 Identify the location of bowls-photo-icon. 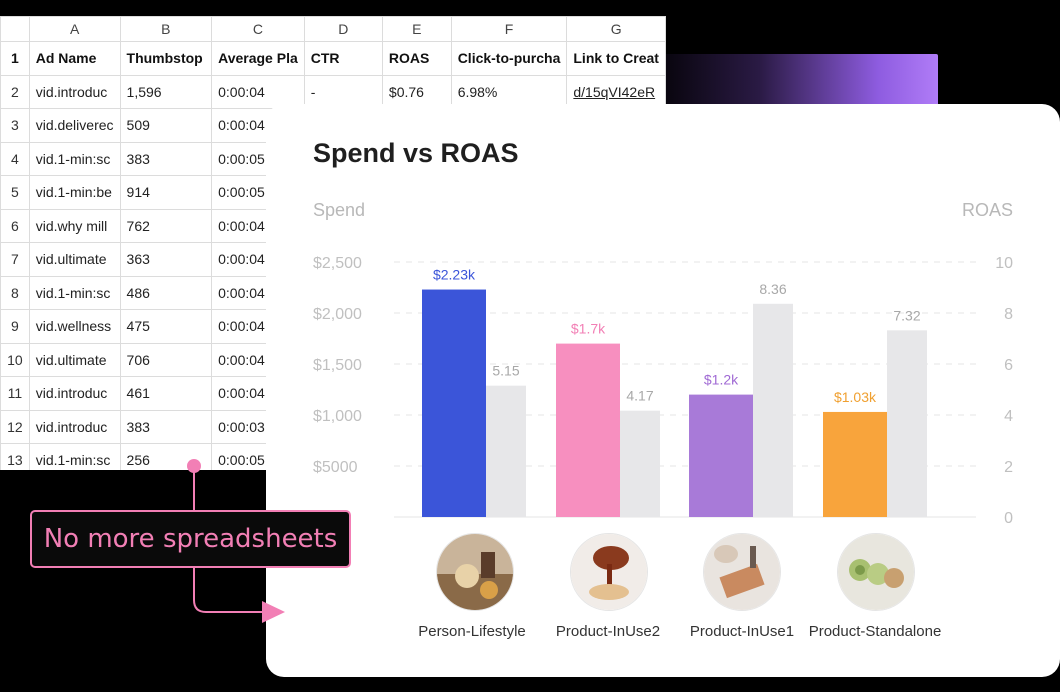
(876, 572).